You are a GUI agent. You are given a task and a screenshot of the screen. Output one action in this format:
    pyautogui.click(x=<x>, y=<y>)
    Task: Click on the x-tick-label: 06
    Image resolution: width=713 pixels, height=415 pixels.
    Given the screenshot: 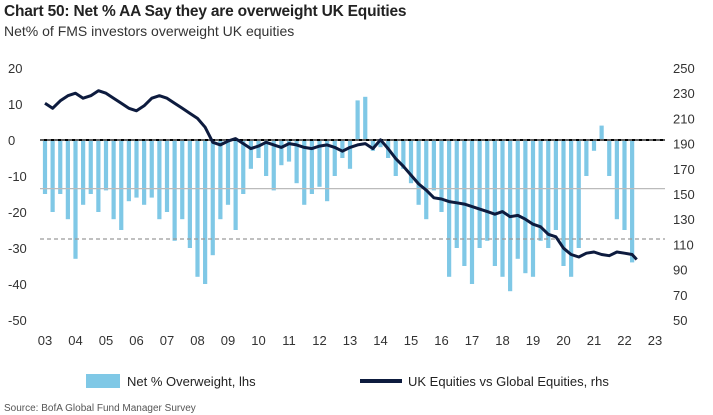 What is the action you would take?
    pyautogui.click(x=136, y=340)
    